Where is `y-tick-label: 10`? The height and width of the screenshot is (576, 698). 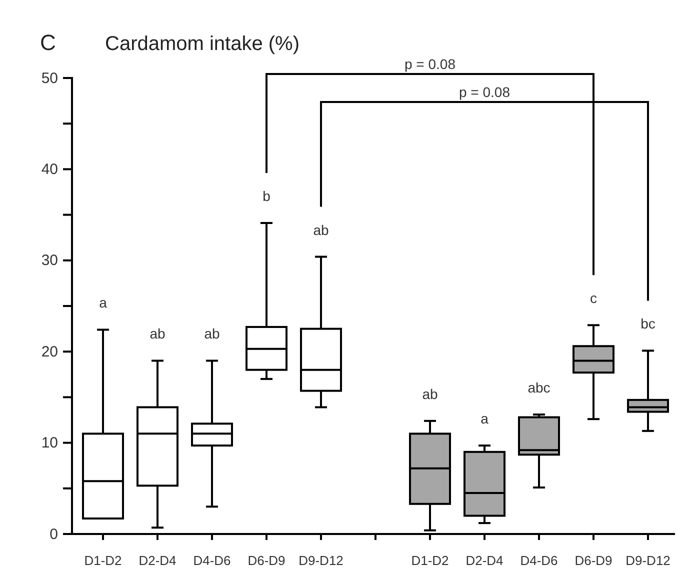
y-tick-label: 10 is located at coordinates (49, 443).